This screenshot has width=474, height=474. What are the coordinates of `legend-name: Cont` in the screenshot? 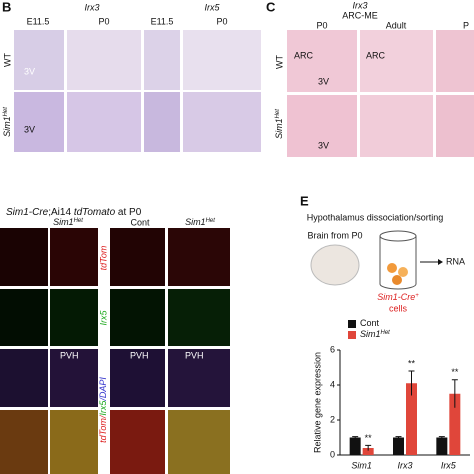 It's located at (370, 323).